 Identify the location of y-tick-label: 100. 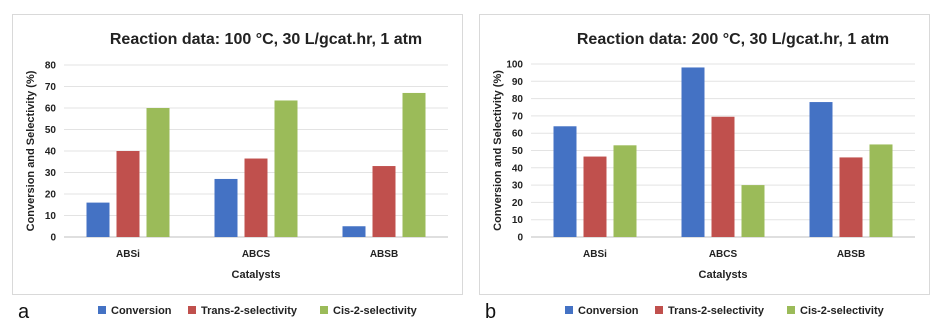
(514, 65).